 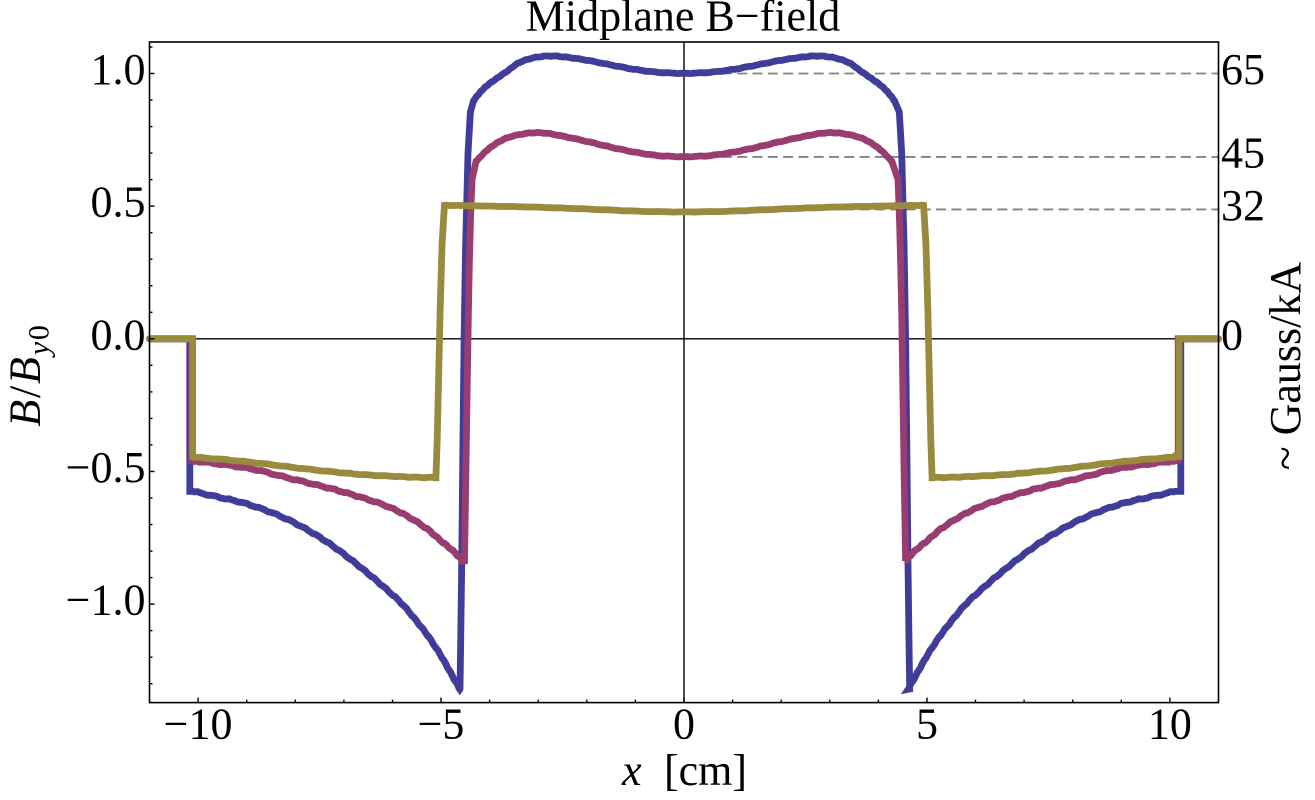 What do you see at coordinates (1243, 205) in the screenshot?
I see `svg-text: 32` at bounding box center [1243, 205].